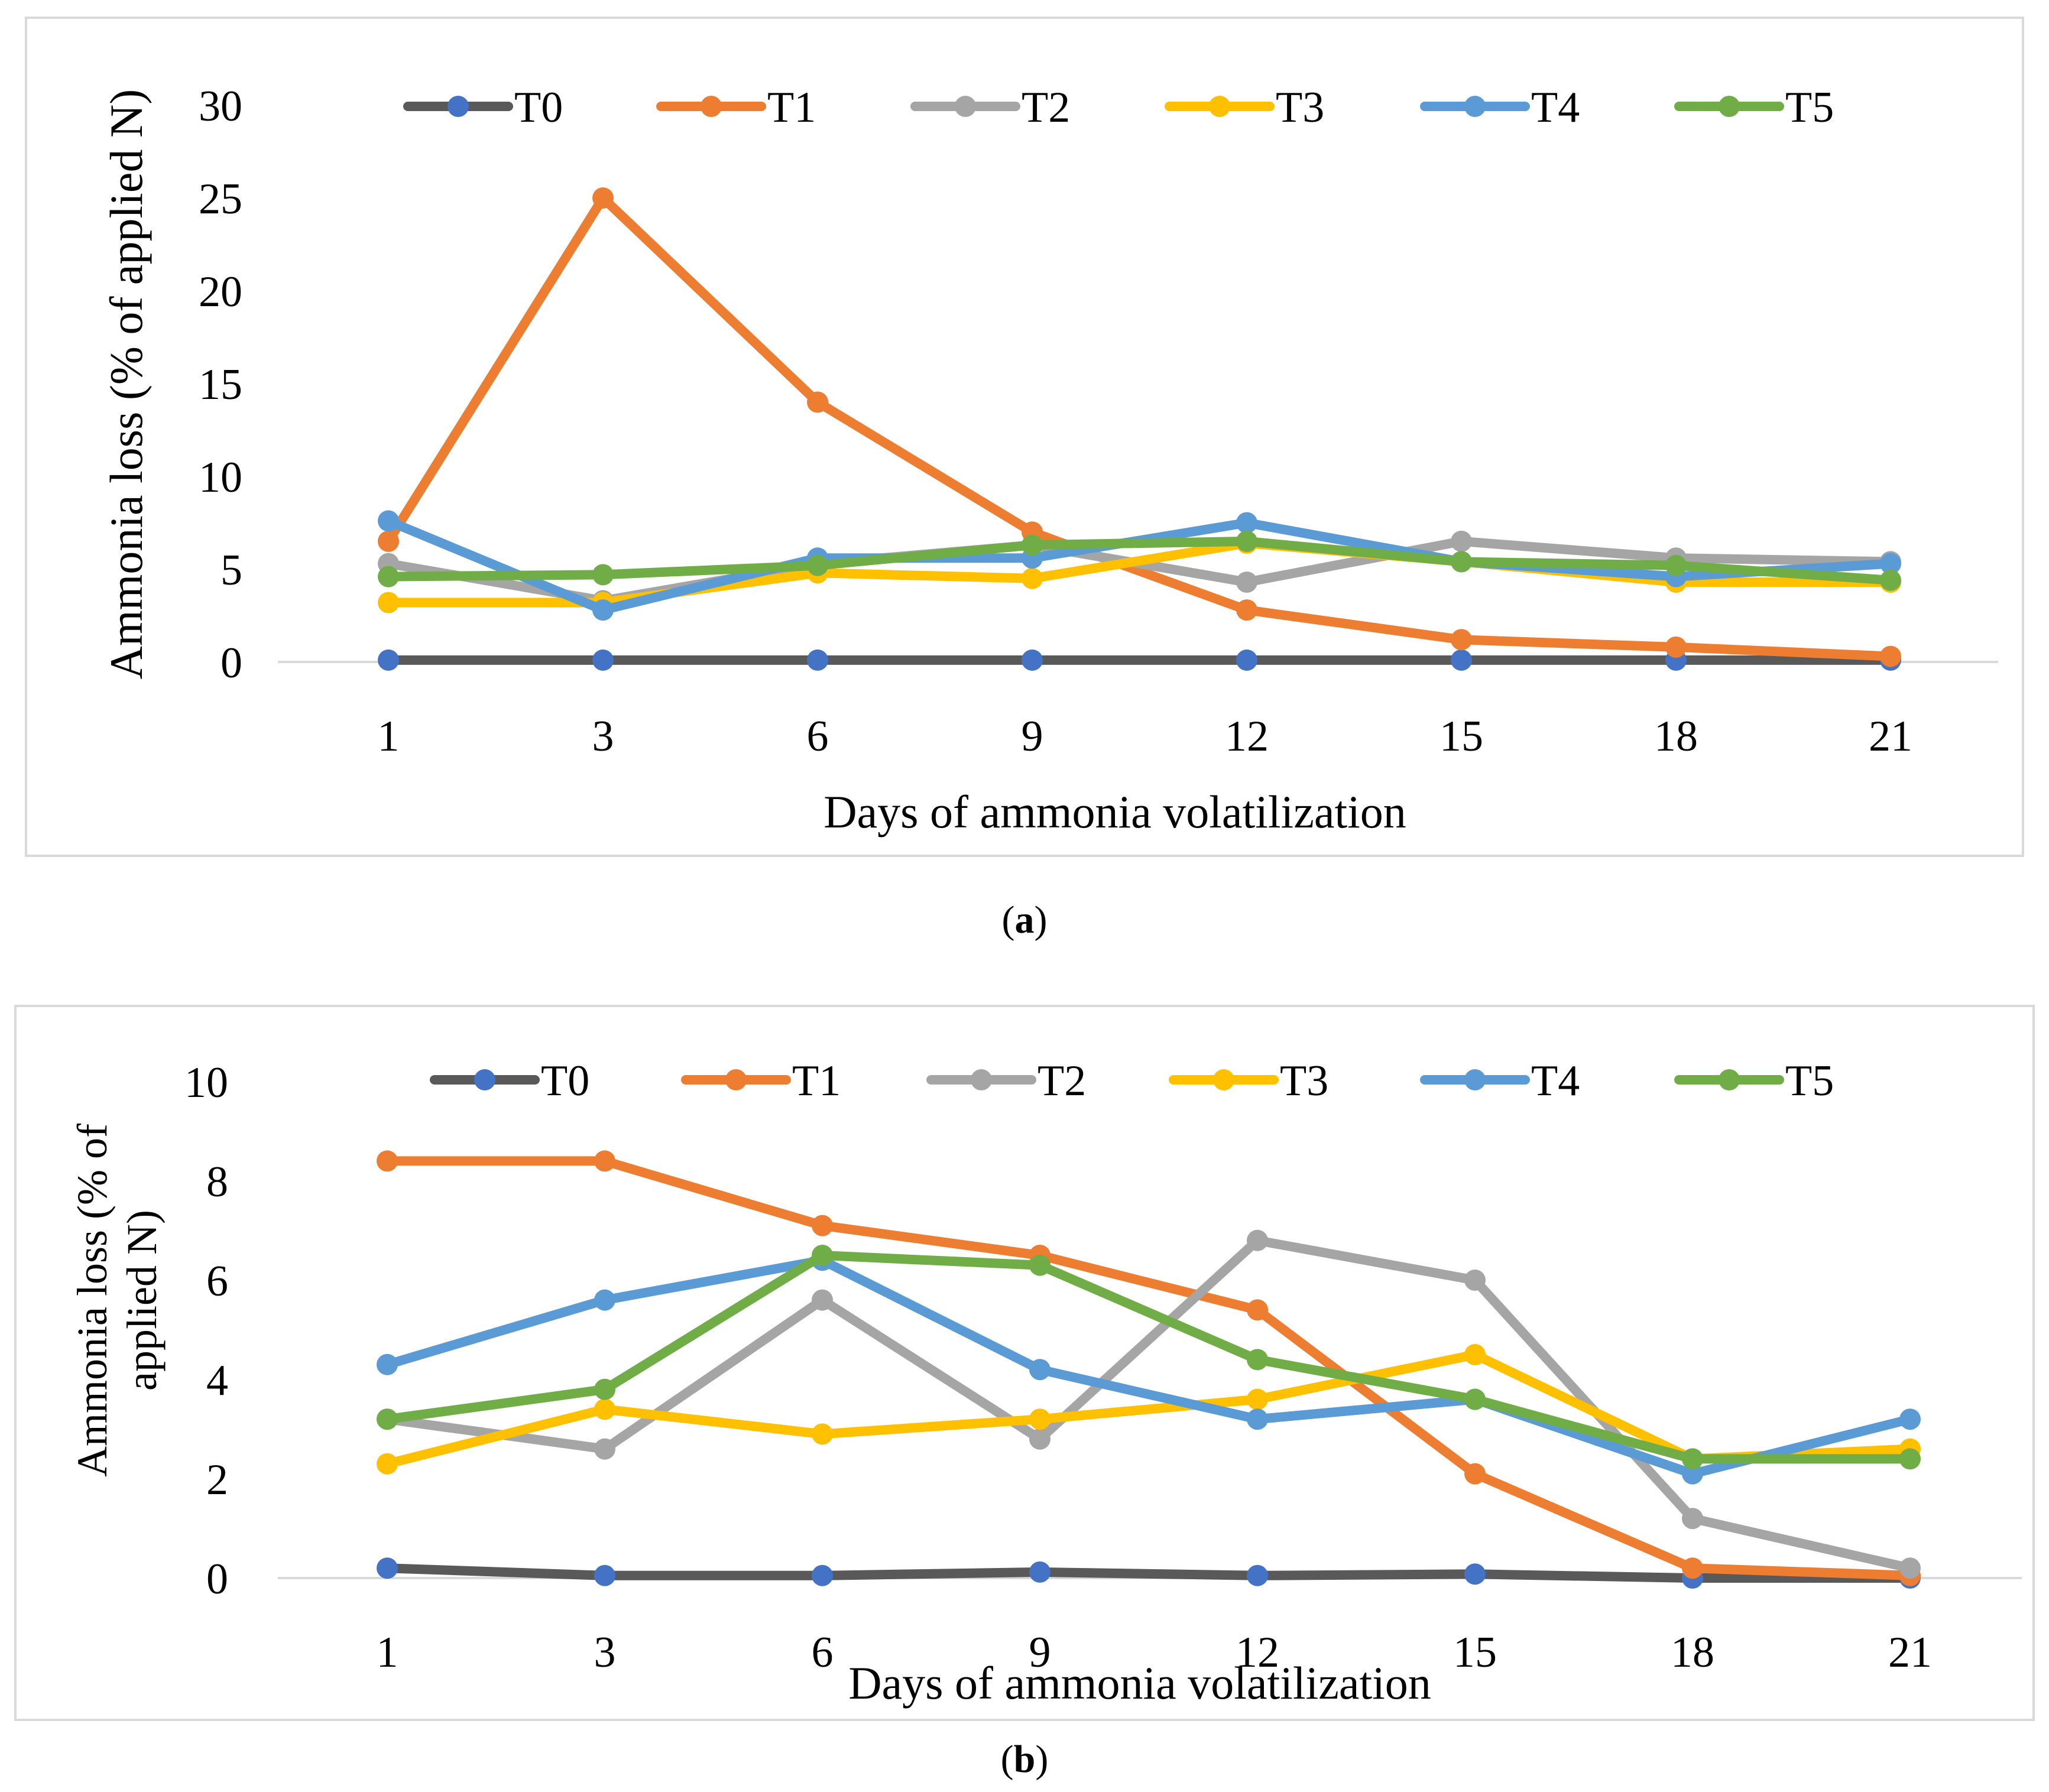  I want to click on x-tick-label: 3, so click(605, 1653).